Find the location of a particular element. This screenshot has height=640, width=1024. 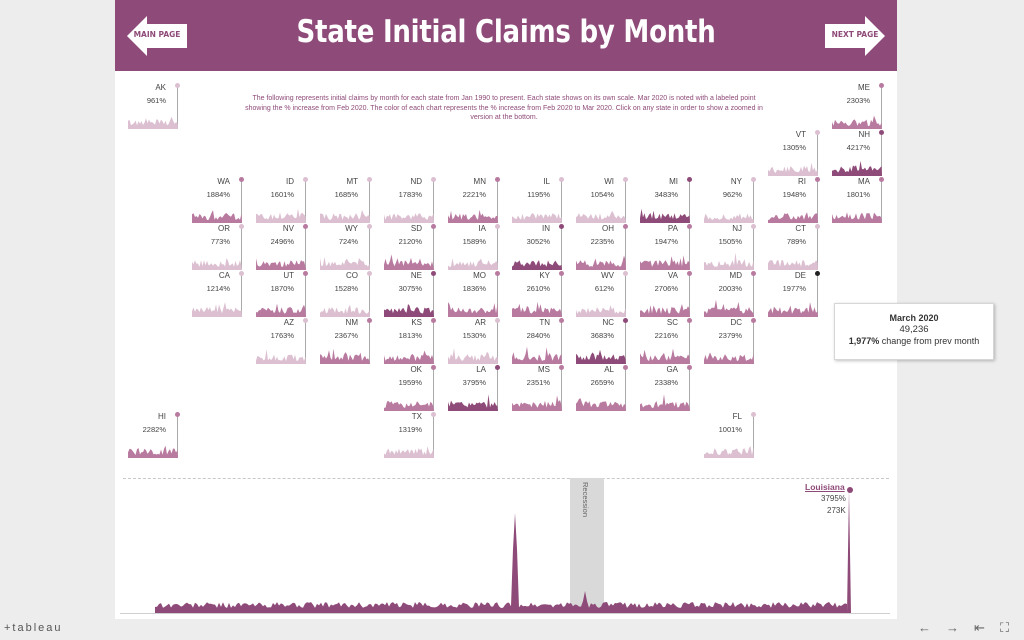

undo-icon: ← is located at coordinates (924, 627).